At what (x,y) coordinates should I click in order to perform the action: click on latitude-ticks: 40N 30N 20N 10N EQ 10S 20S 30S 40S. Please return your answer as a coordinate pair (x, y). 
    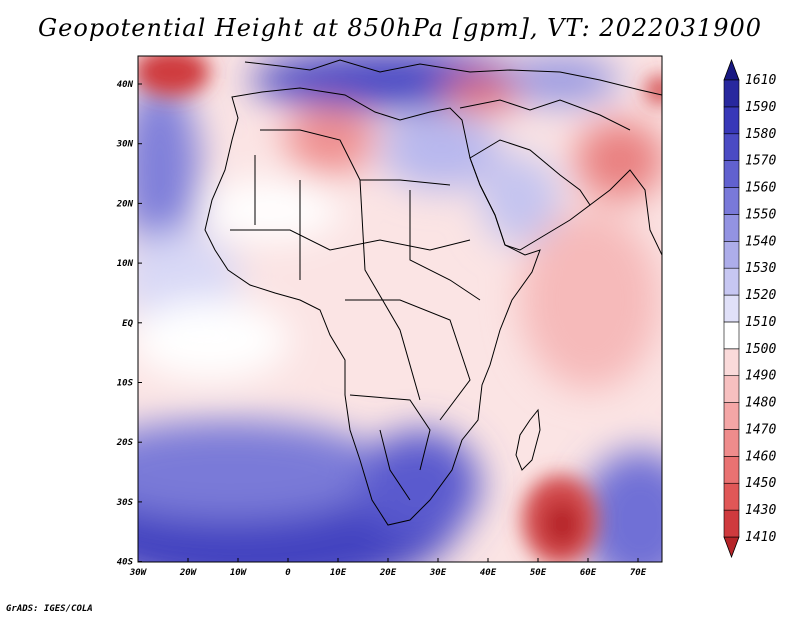
    Looking at the image, I should click on (129, 324).